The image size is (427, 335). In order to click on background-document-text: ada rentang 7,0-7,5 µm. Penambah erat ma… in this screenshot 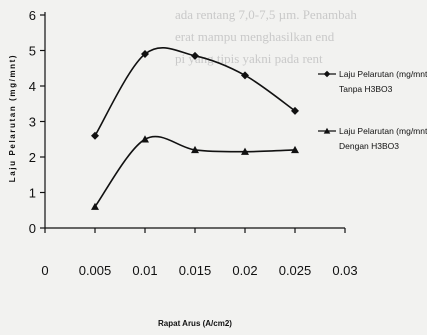, I will do `click(266, 37)`.